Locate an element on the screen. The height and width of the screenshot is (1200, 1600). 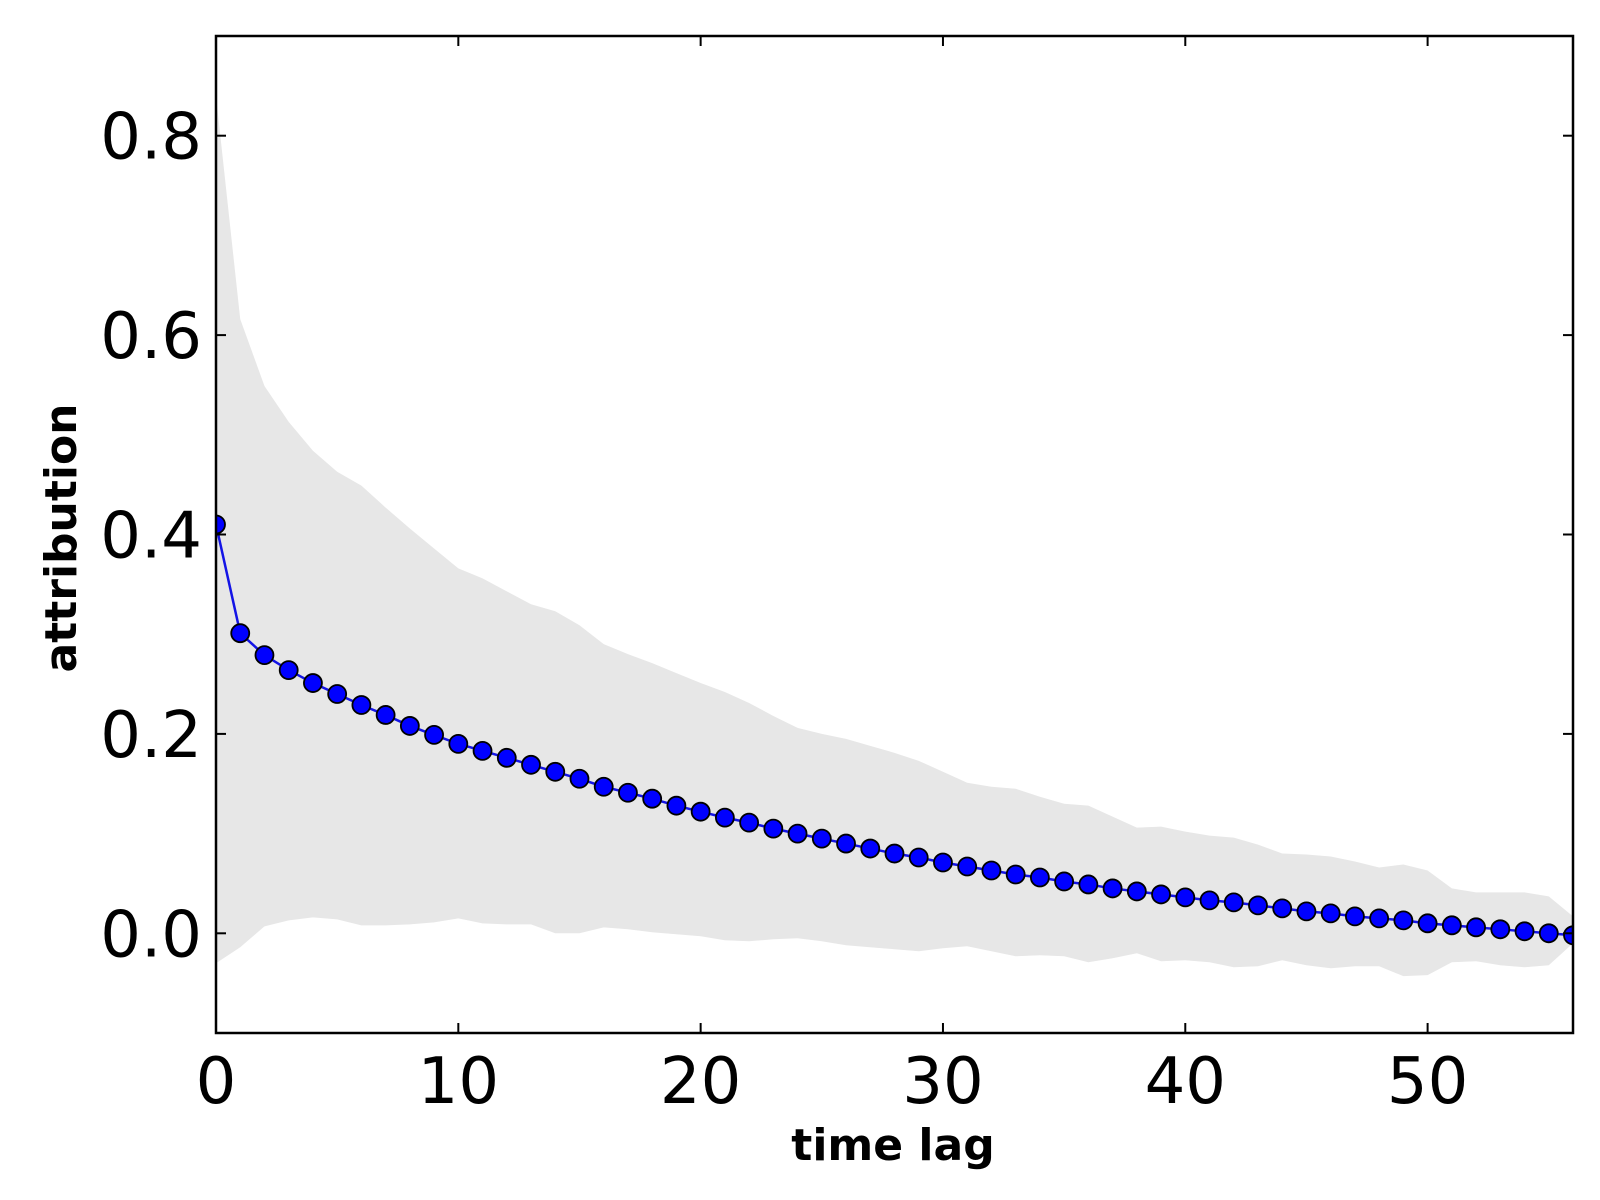
x-tick-label: 50 is located at coordinates (1427, 1082).